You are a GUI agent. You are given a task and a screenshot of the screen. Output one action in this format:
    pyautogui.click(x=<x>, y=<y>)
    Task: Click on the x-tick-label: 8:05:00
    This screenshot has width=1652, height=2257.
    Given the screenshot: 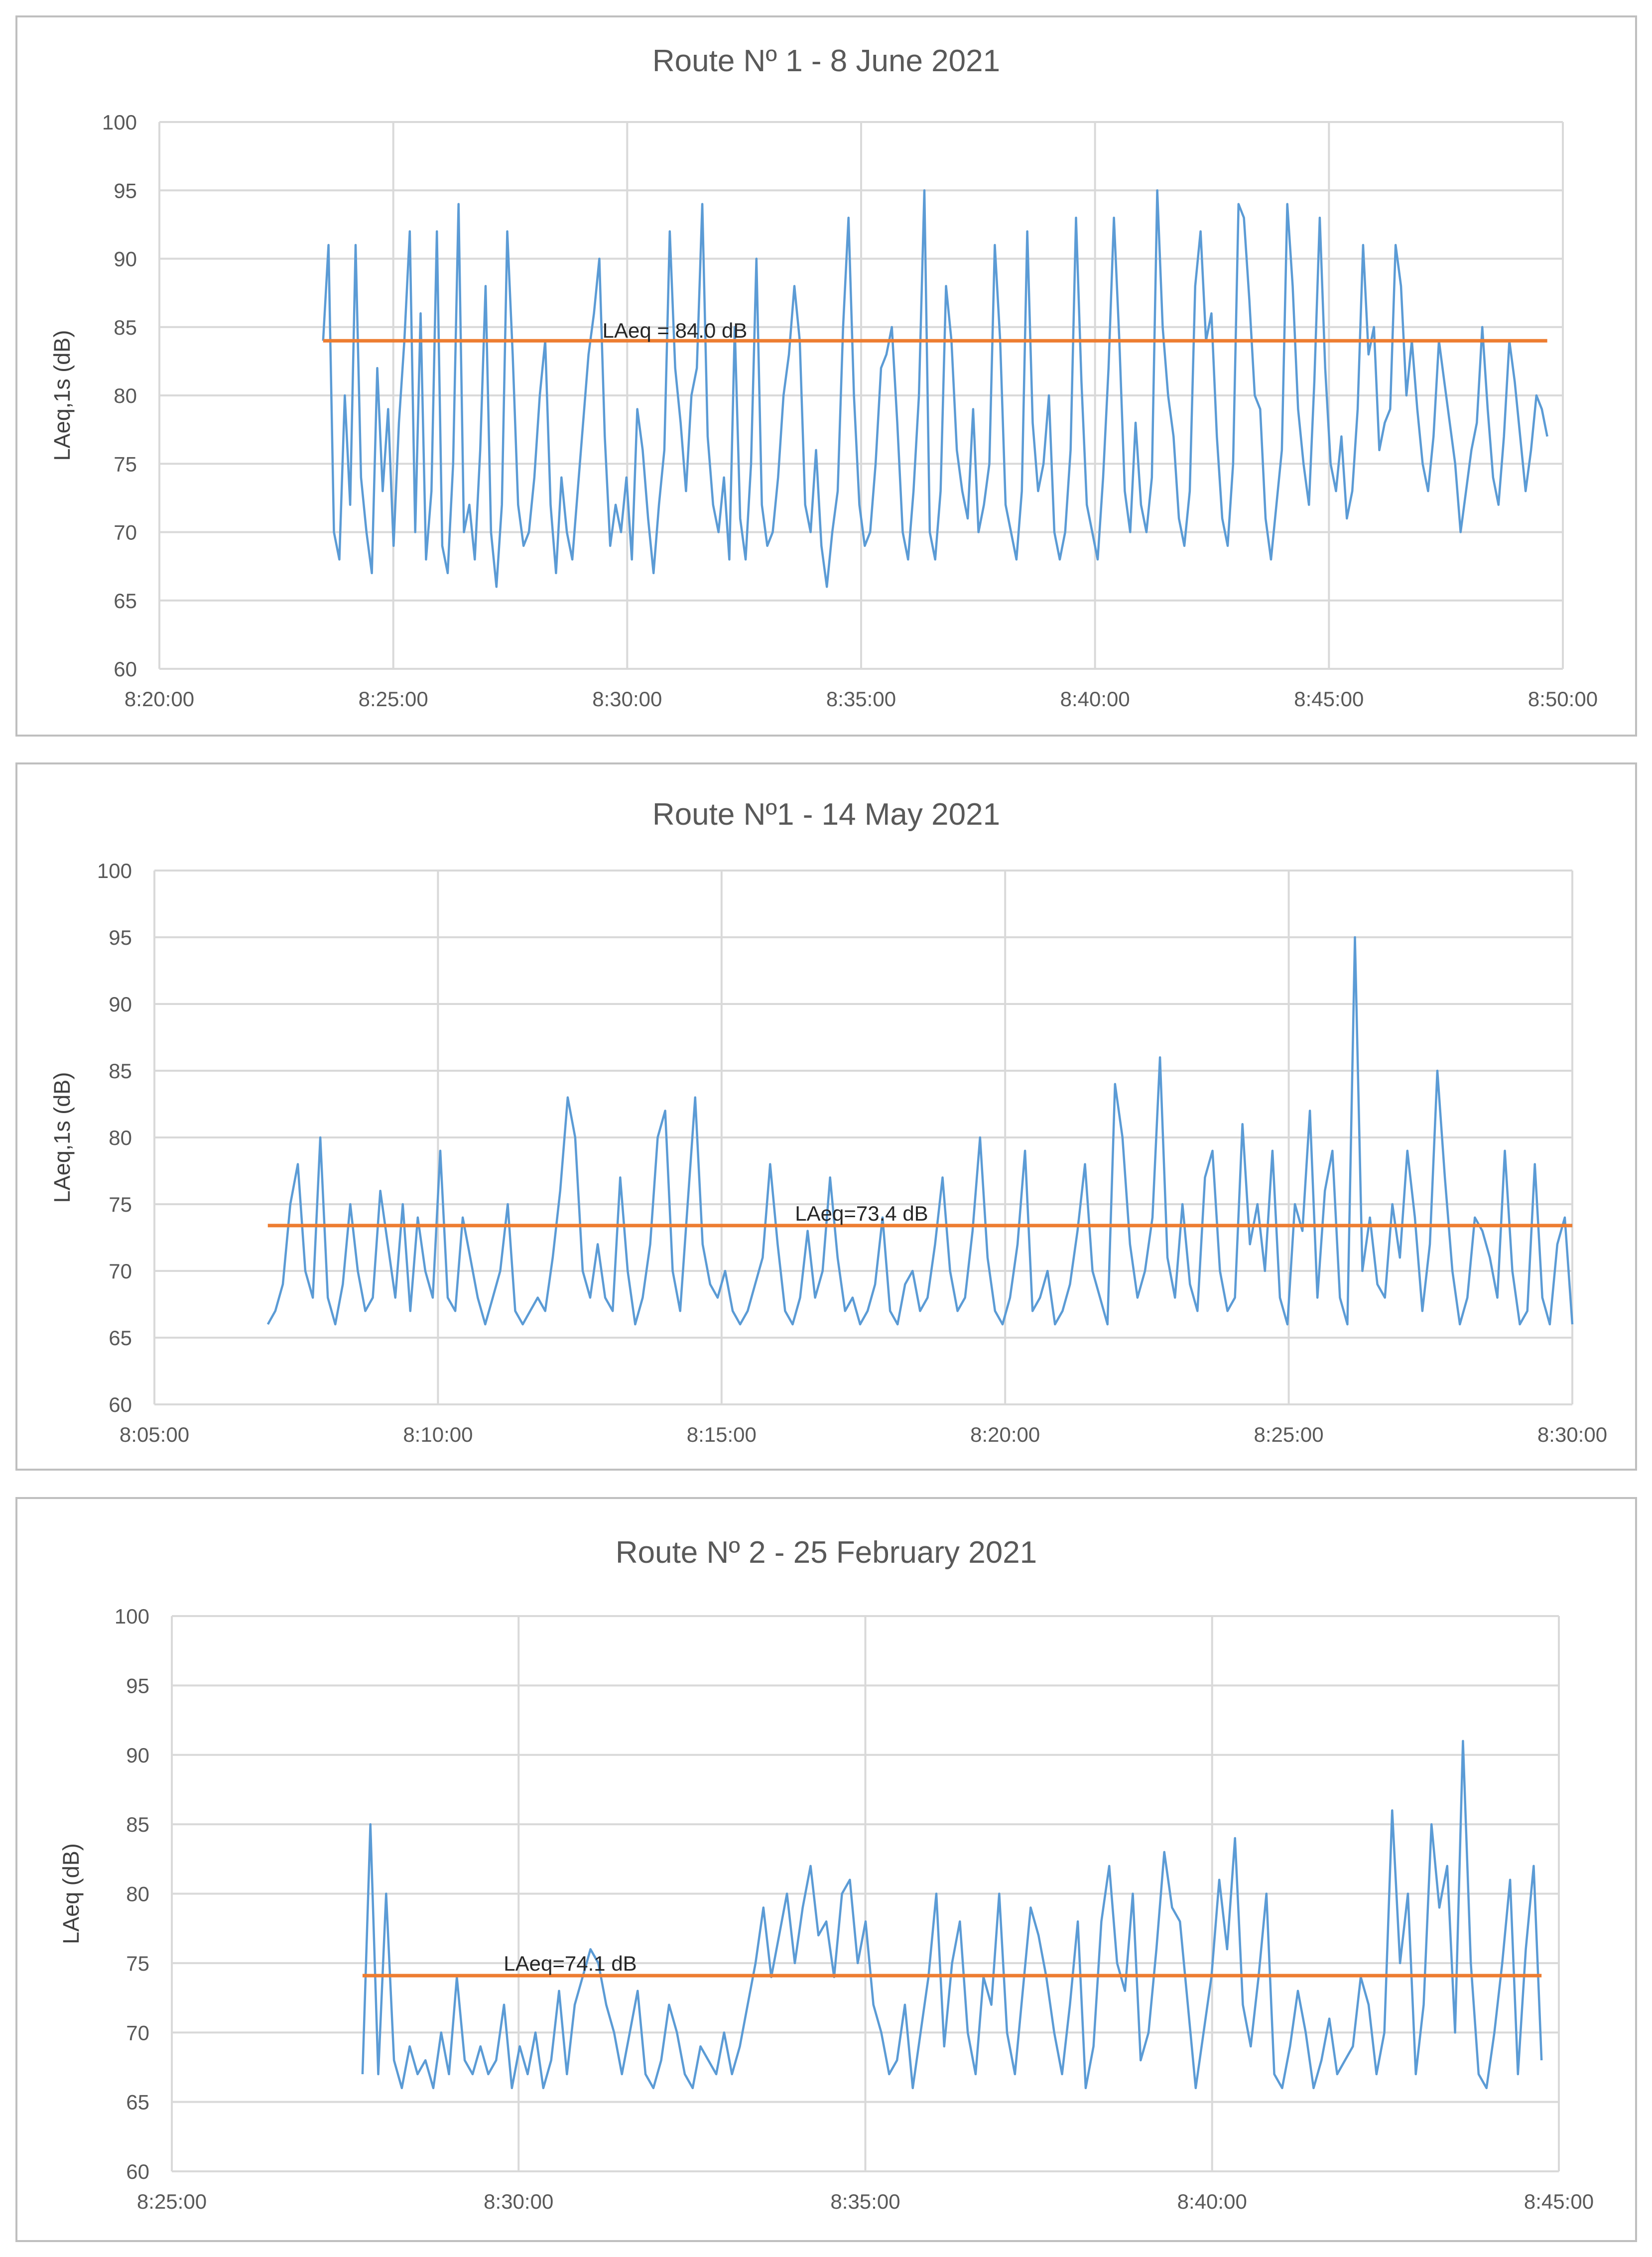 What is the action you would take?
    pyautogui.click(x=154, y=1434)
    